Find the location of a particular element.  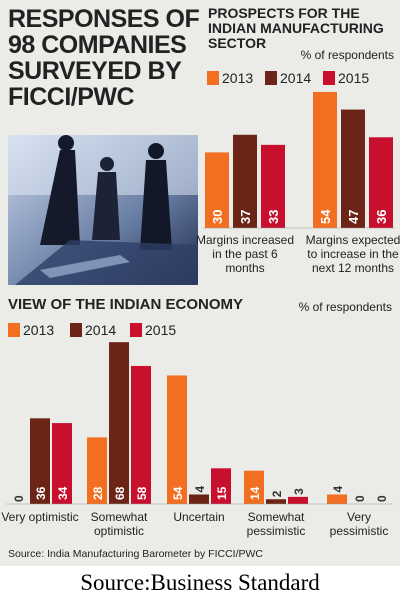

value-label: 3 is located at coordinates (299, 491).